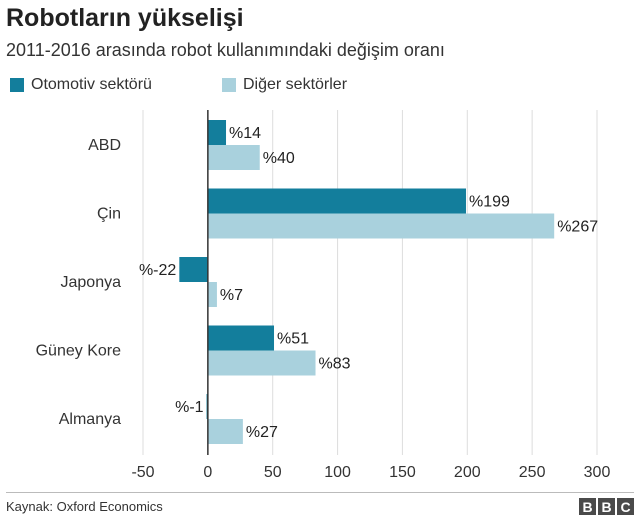  Describe the element at coordinates (577, 227) in the screenshot. I see `data-label-1-1: %267` at that location.